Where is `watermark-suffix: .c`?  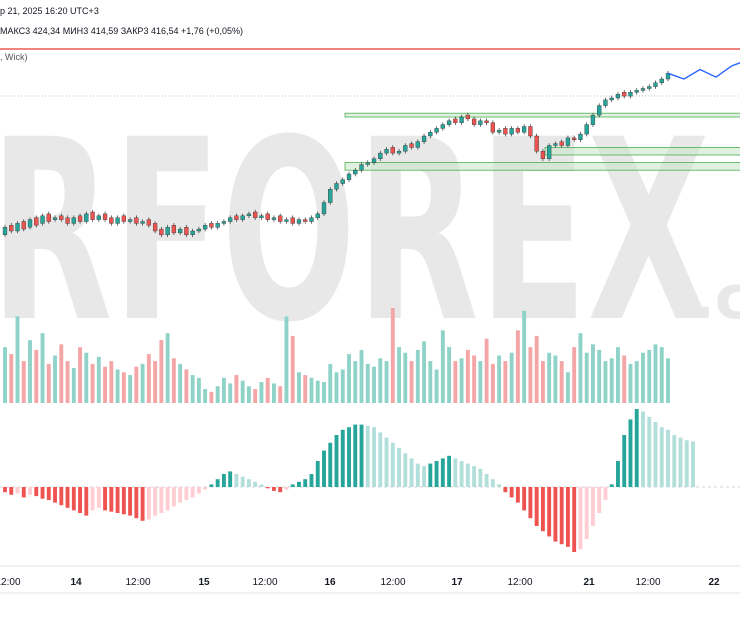 watermark-suffix: .c is located at coordinates (716, 298).